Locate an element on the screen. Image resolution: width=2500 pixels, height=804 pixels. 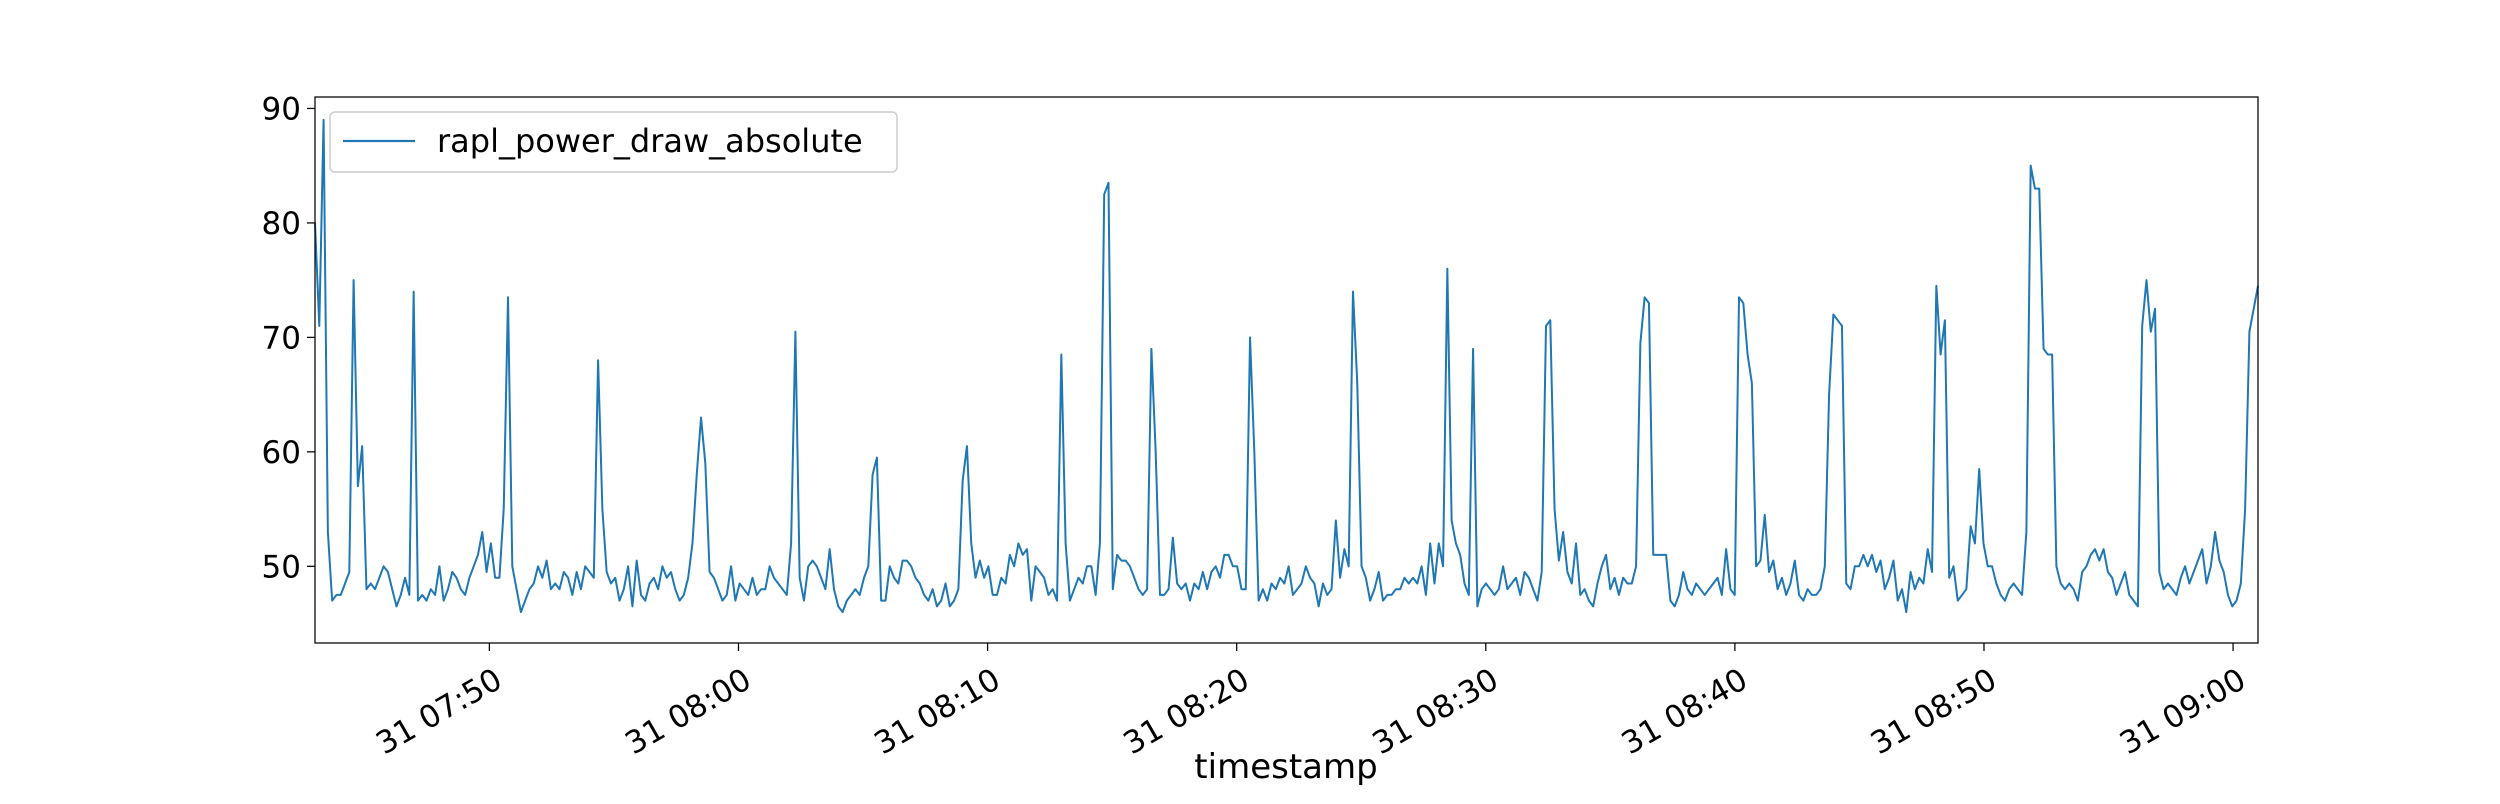
y-tick-label: 50 is located at coordinates (281, 567).